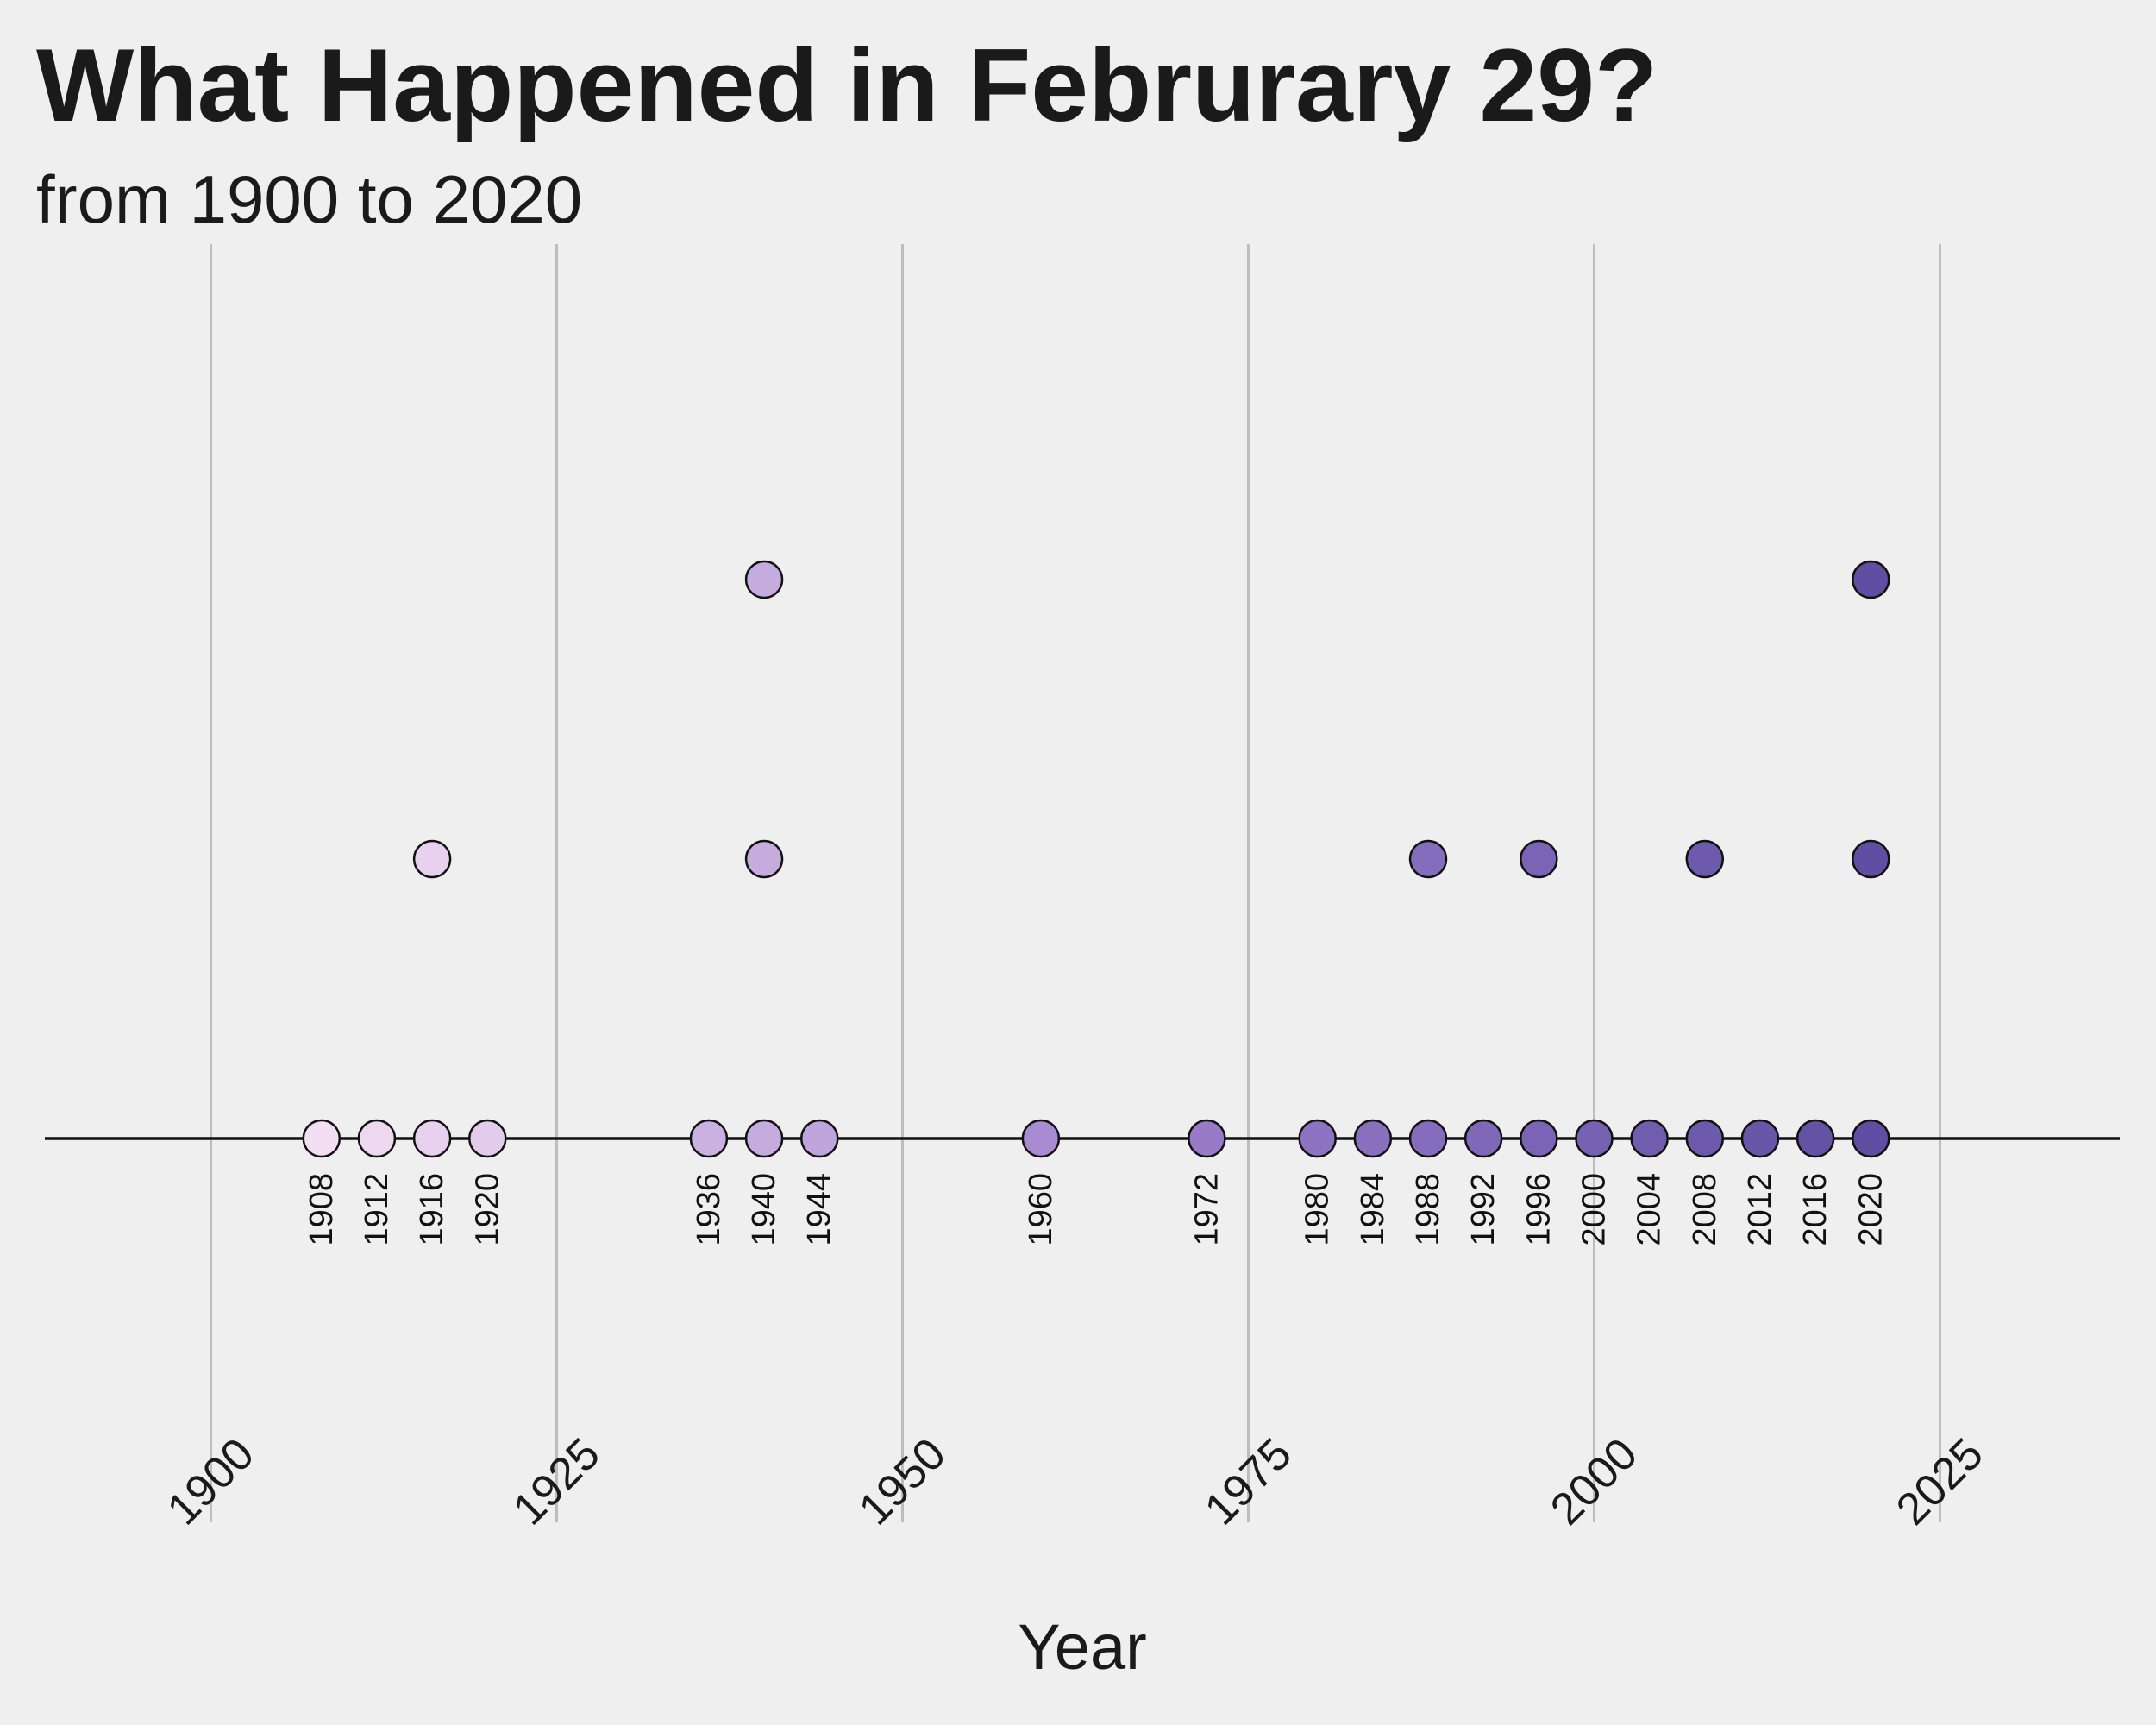  What do you see at coordinates (709, 1210) in the screenshot?
I see `year-label-1936: 1936` at bounding box center [709, 1210].